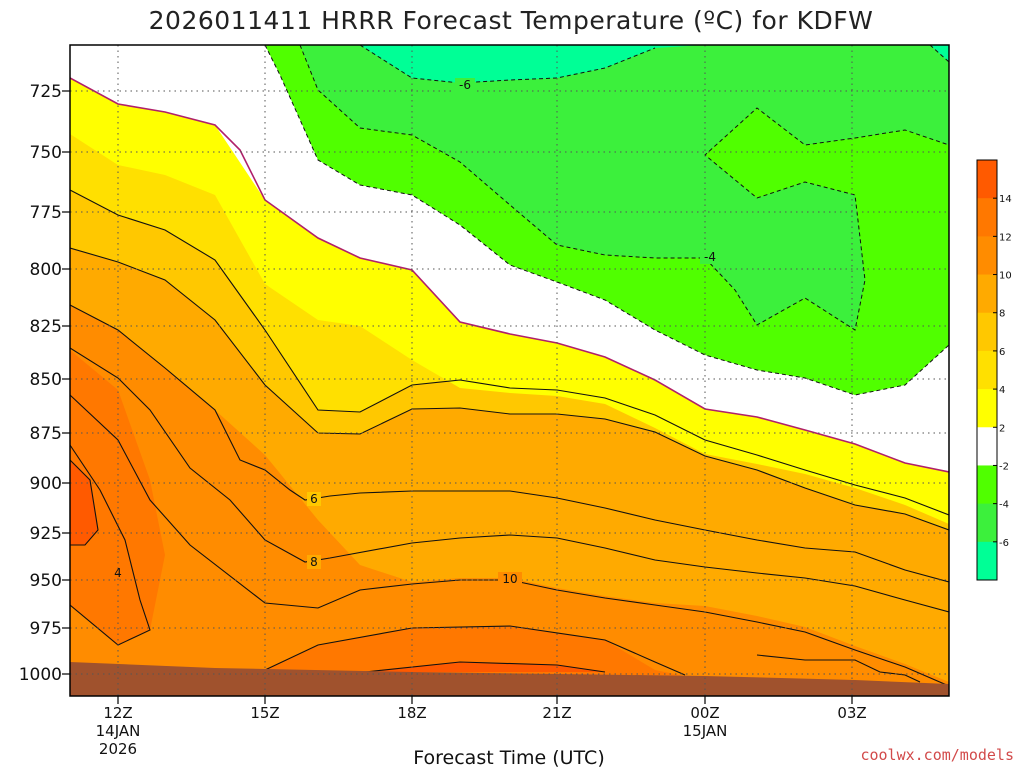 This screenshot has width=1024, height=768. I want to click on contour-label-4: 4, so click(118, 573).